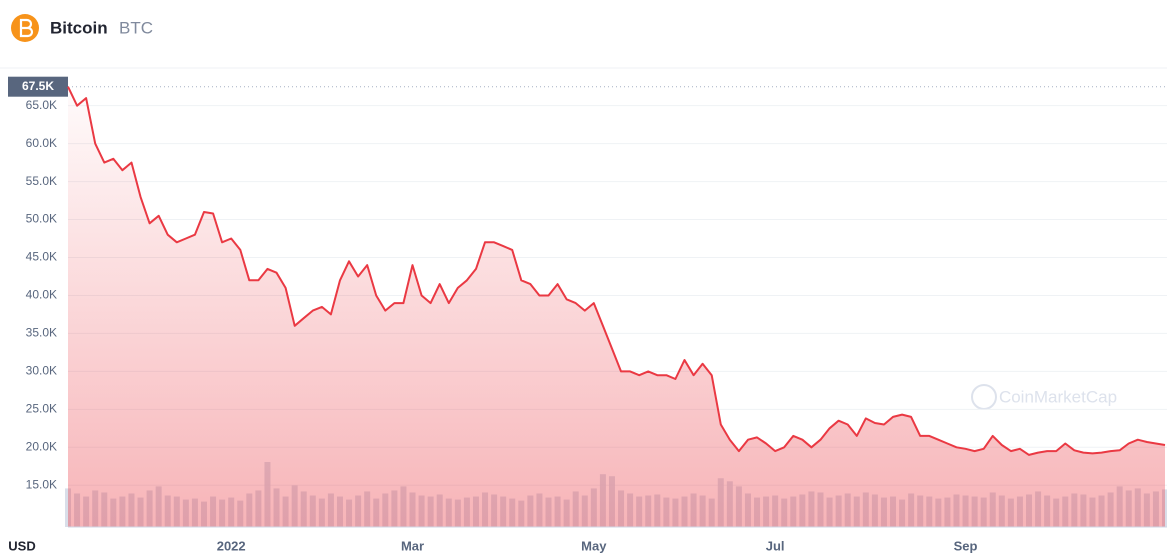  What do you see at coordinates (775, 545) in the screenshot?
I see `x-tick-label: Jul` at bounding box center [775, 545].